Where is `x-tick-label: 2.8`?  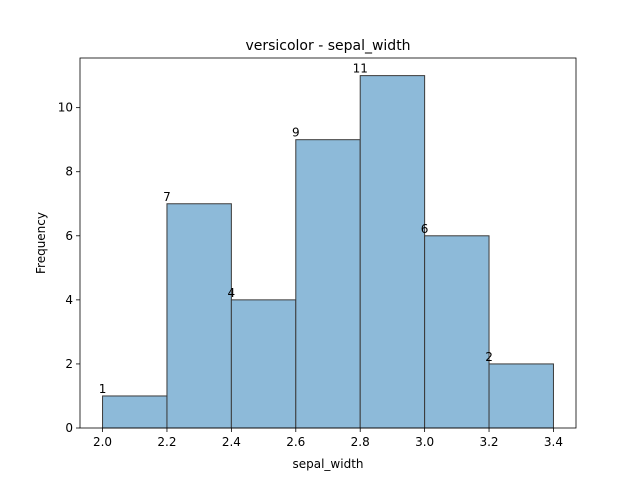
x-tick-label: 2.8 is located at coordinates (360, 442).